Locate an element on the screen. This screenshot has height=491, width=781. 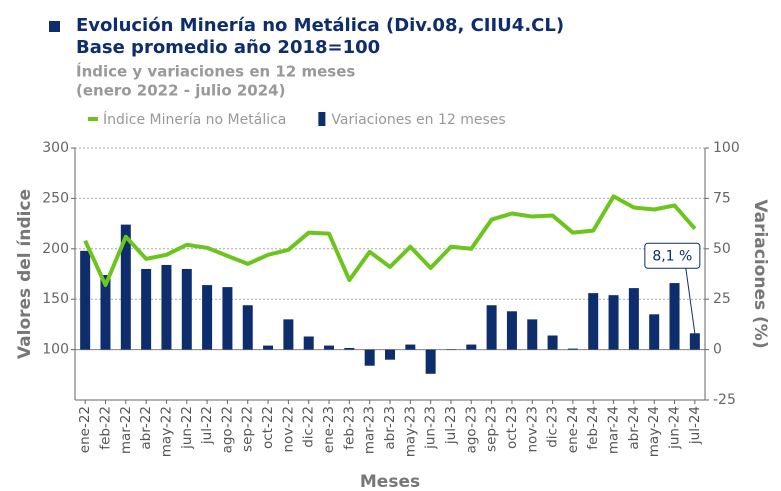
y2-tick-label: 0 is located at coordinates (717, 350).